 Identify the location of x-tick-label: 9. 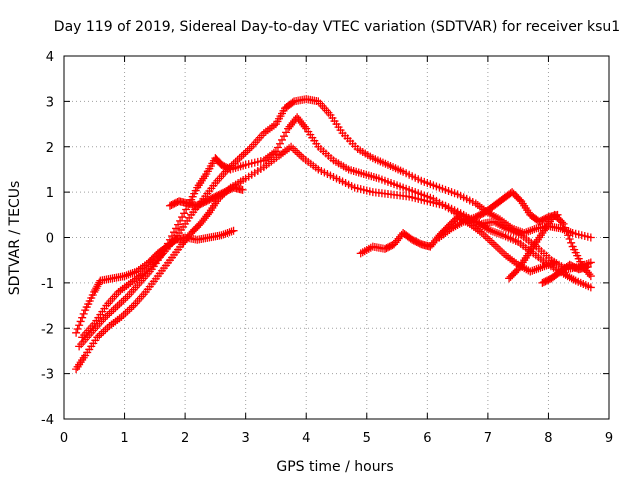
(609, 438).